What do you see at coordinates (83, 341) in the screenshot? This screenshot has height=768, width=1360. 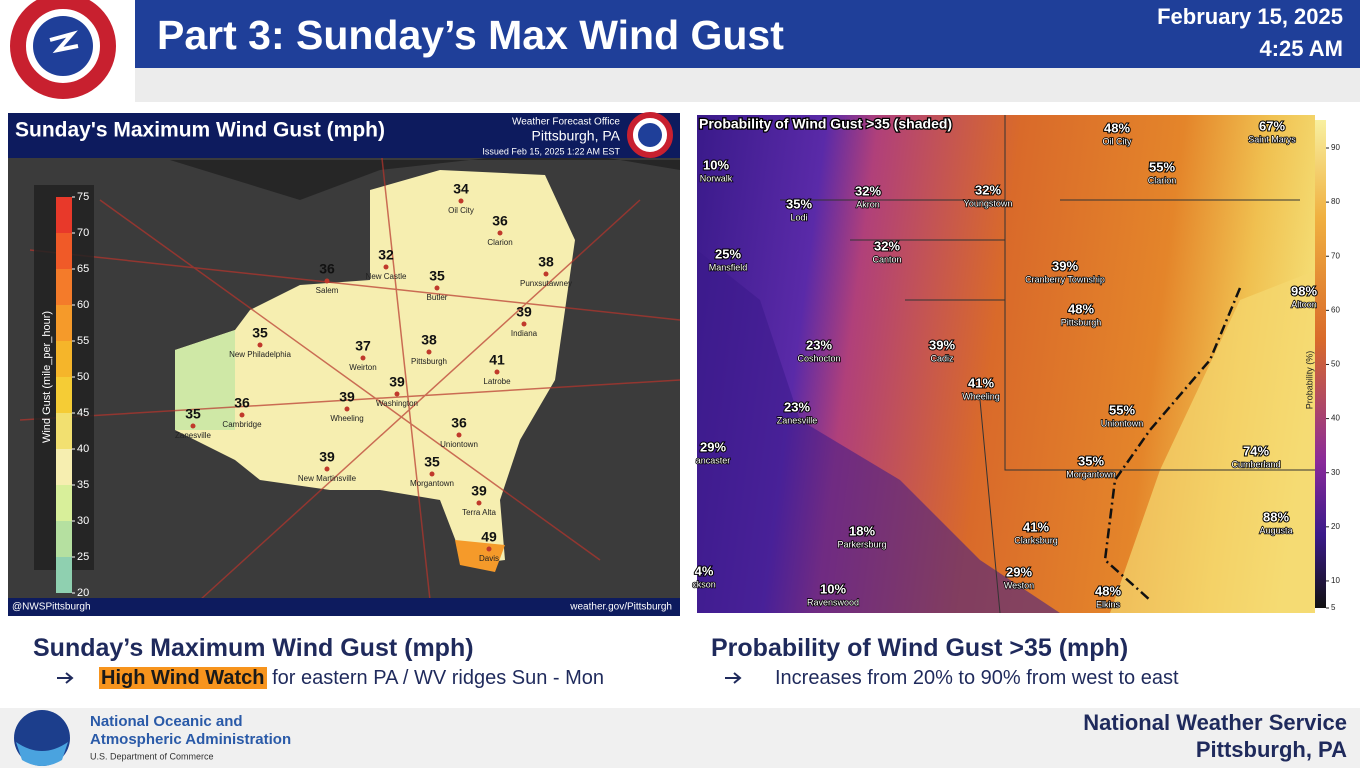 I see `legend-tick-label: 55` at bounding box center [83, 341].